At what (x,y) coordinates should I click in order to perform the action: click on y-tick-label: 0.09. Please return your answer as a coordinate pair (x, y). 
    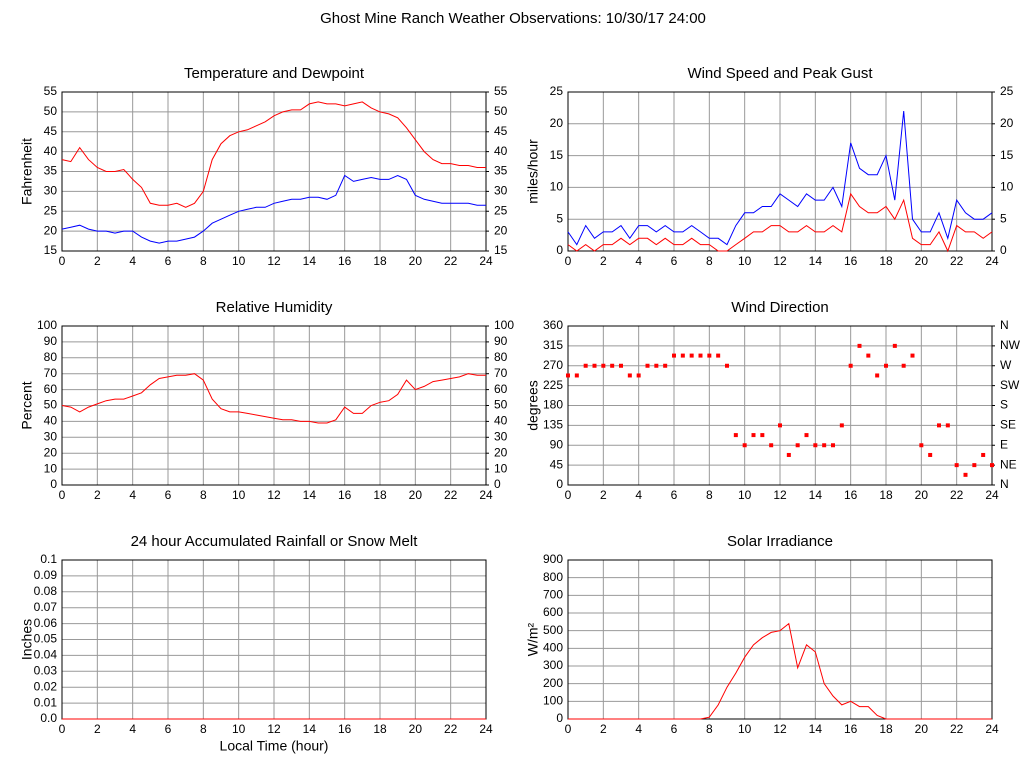
    Looking at the image, I should click on (46, 575).